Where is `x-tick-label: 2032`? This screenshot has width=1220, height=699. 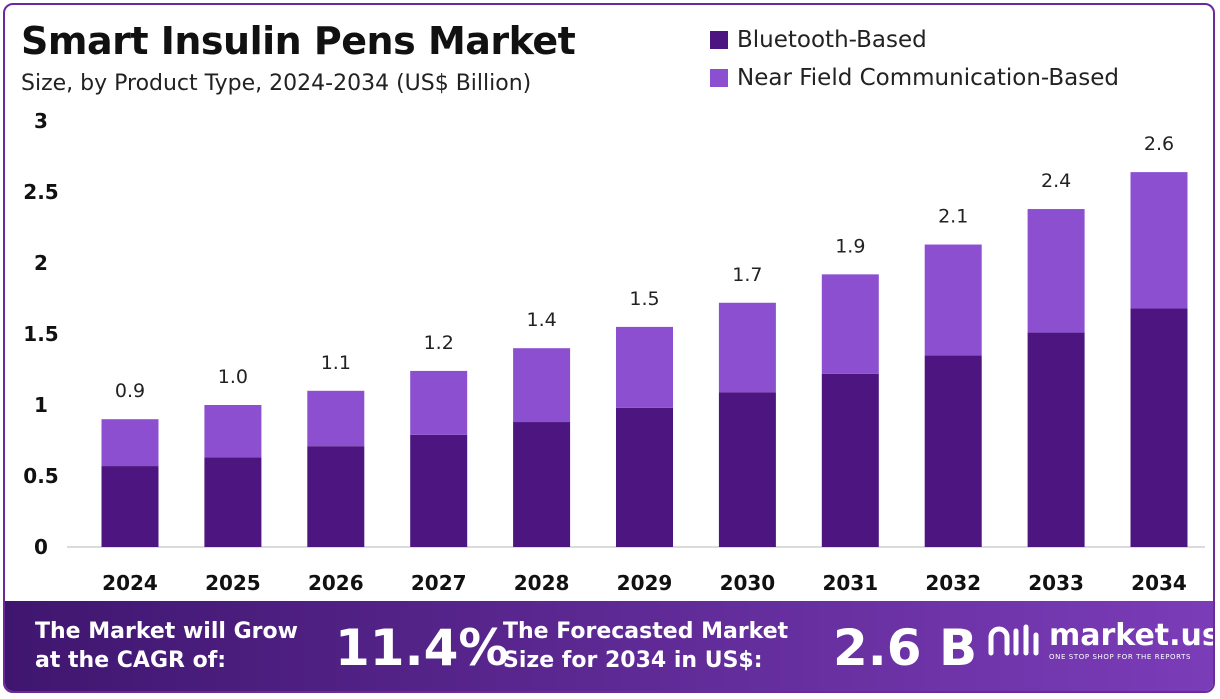 x-tick-label: 2032 is located at coordinates (953, 583).